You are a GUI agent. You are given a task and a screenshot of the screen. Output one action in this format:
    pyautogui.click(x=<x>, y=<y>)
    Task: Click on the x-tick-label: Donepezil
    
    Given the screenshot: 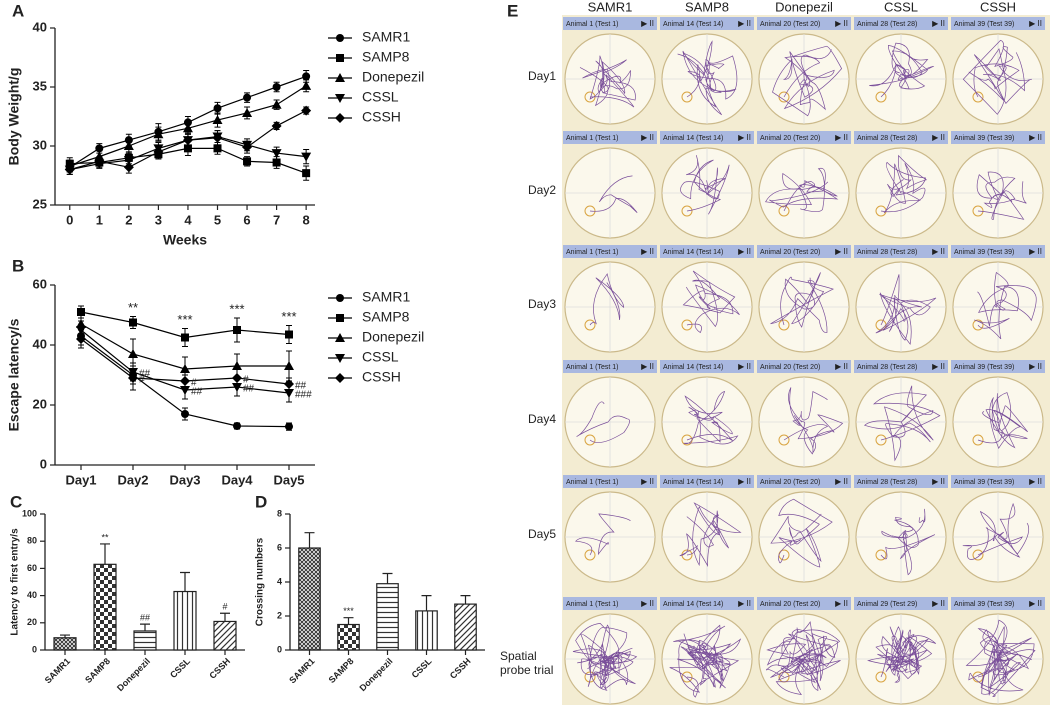 What is the action you would take?
    pyautogui.click(x=133, y=674)
    